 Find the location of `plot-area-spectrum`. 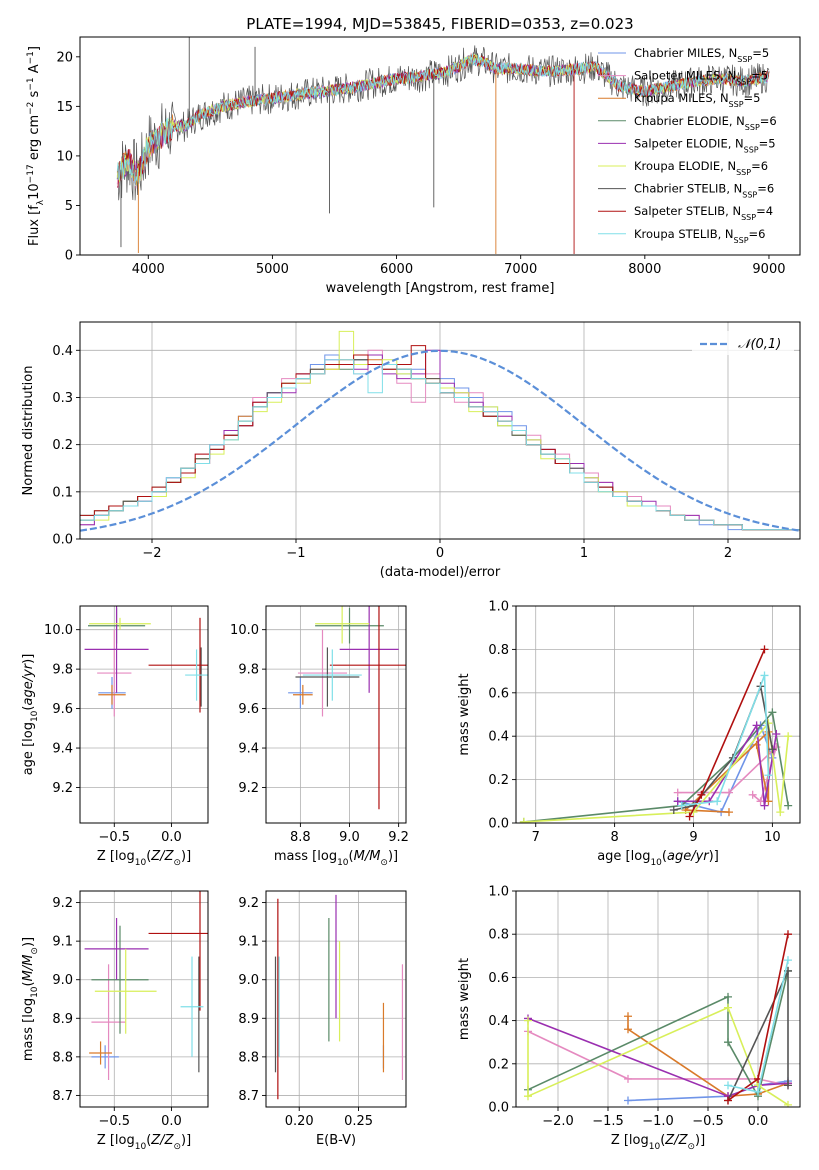

plot-area-spectrum is located at coordinates (443, 146).